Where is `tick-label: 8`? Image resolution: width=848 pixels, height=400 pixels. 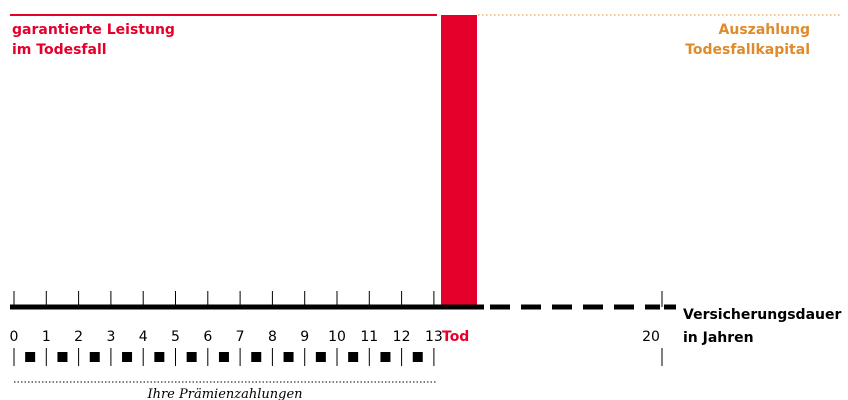 tick-label: 8 is located at coordinates (272, 337).